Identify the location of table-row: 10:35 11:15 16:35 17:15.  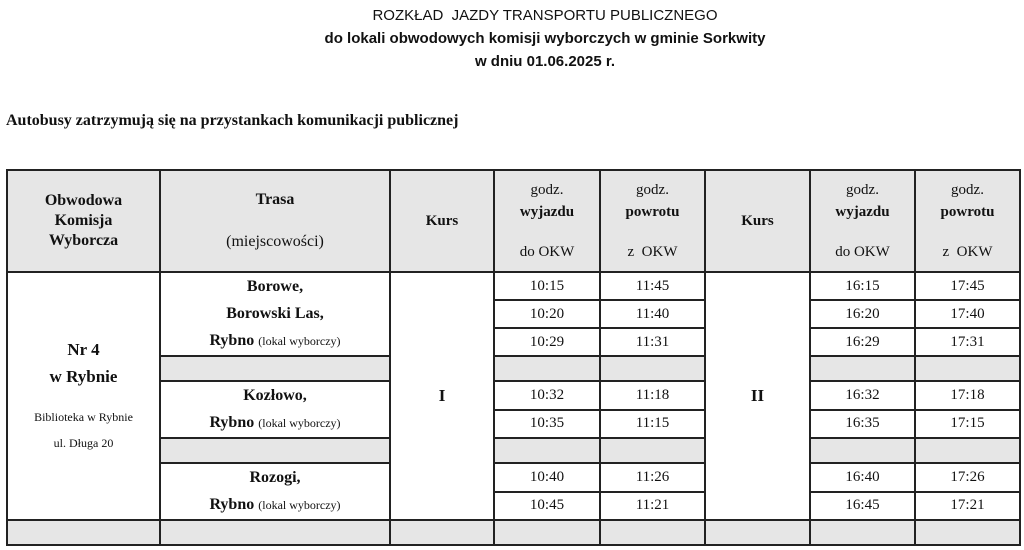
(514, 423).